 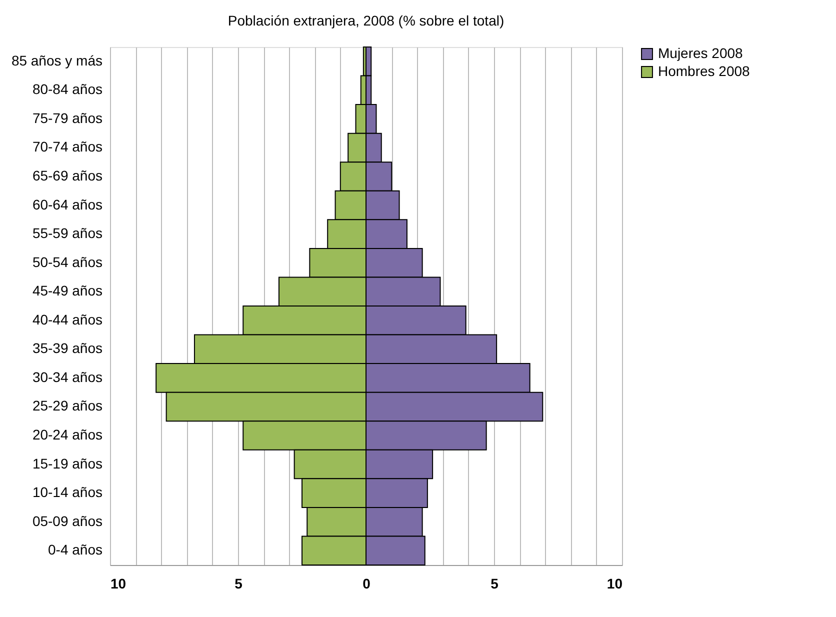 What do you see at coordinates (67, 262) in the screenshot?
I see `y-tick-label: 50-54 años` at bounding box center [67, 262].